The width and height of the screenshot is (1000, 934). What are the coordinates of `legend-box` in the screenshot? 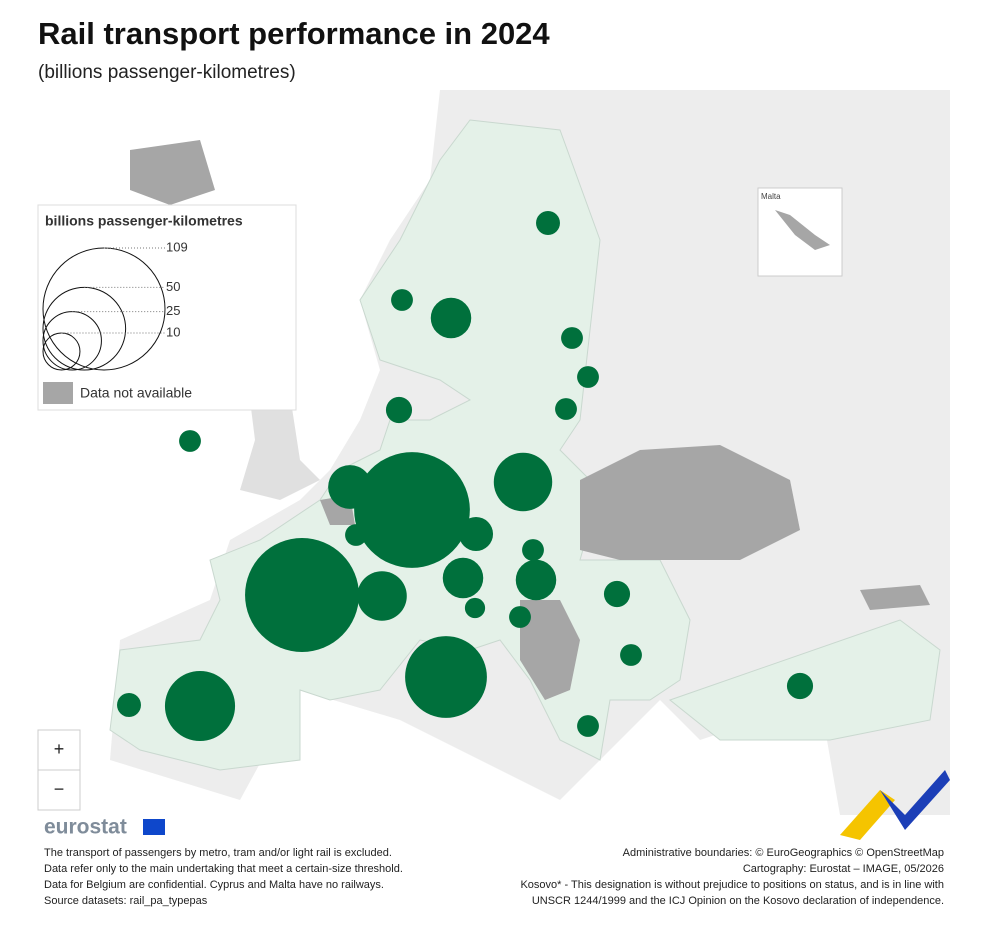 It's located at (167, 307).